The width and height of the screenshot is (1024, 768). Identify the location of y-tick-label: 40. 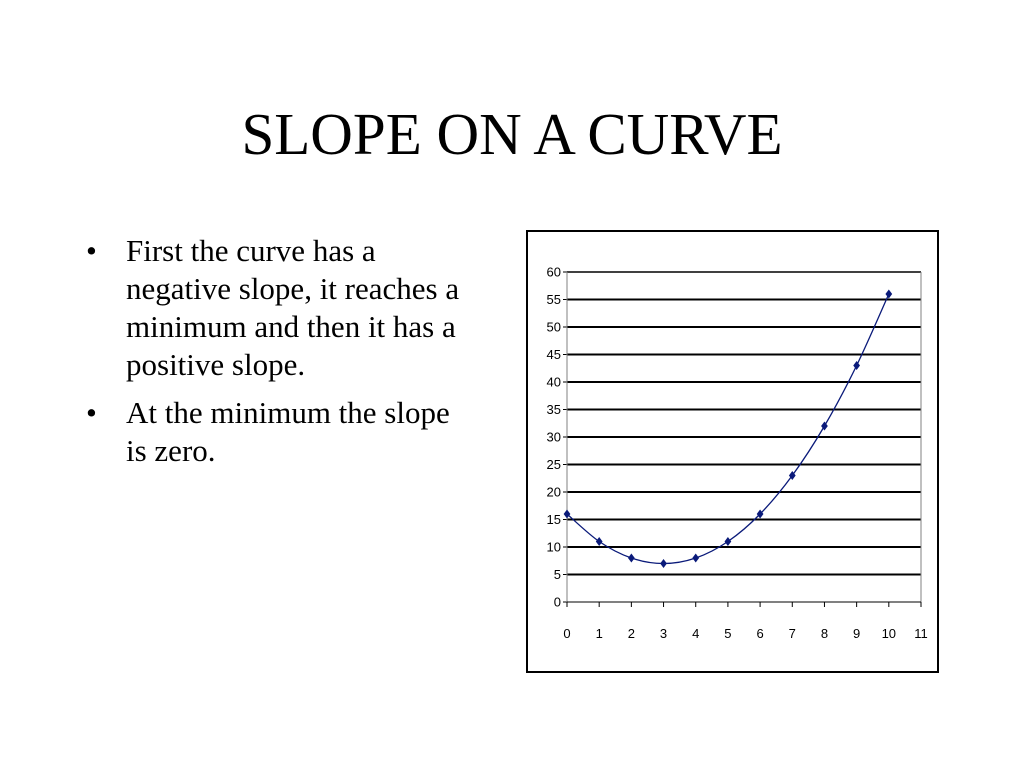
(554, 382).